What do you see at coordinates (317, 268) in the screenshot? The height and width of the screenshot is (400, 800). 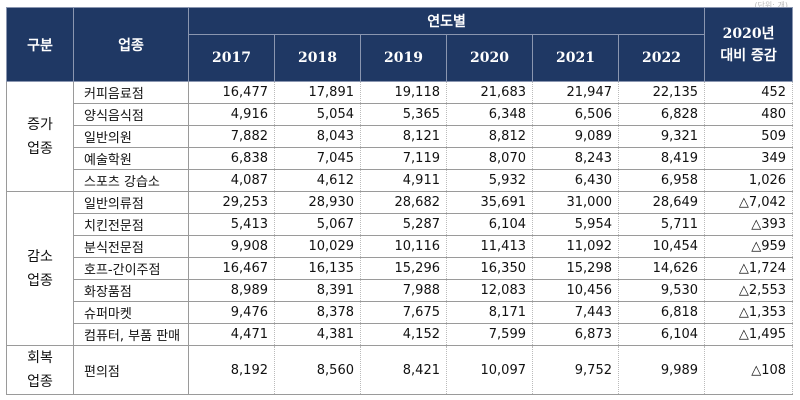 I see `value-cell: 16,135` at bounding box center [317, 268].